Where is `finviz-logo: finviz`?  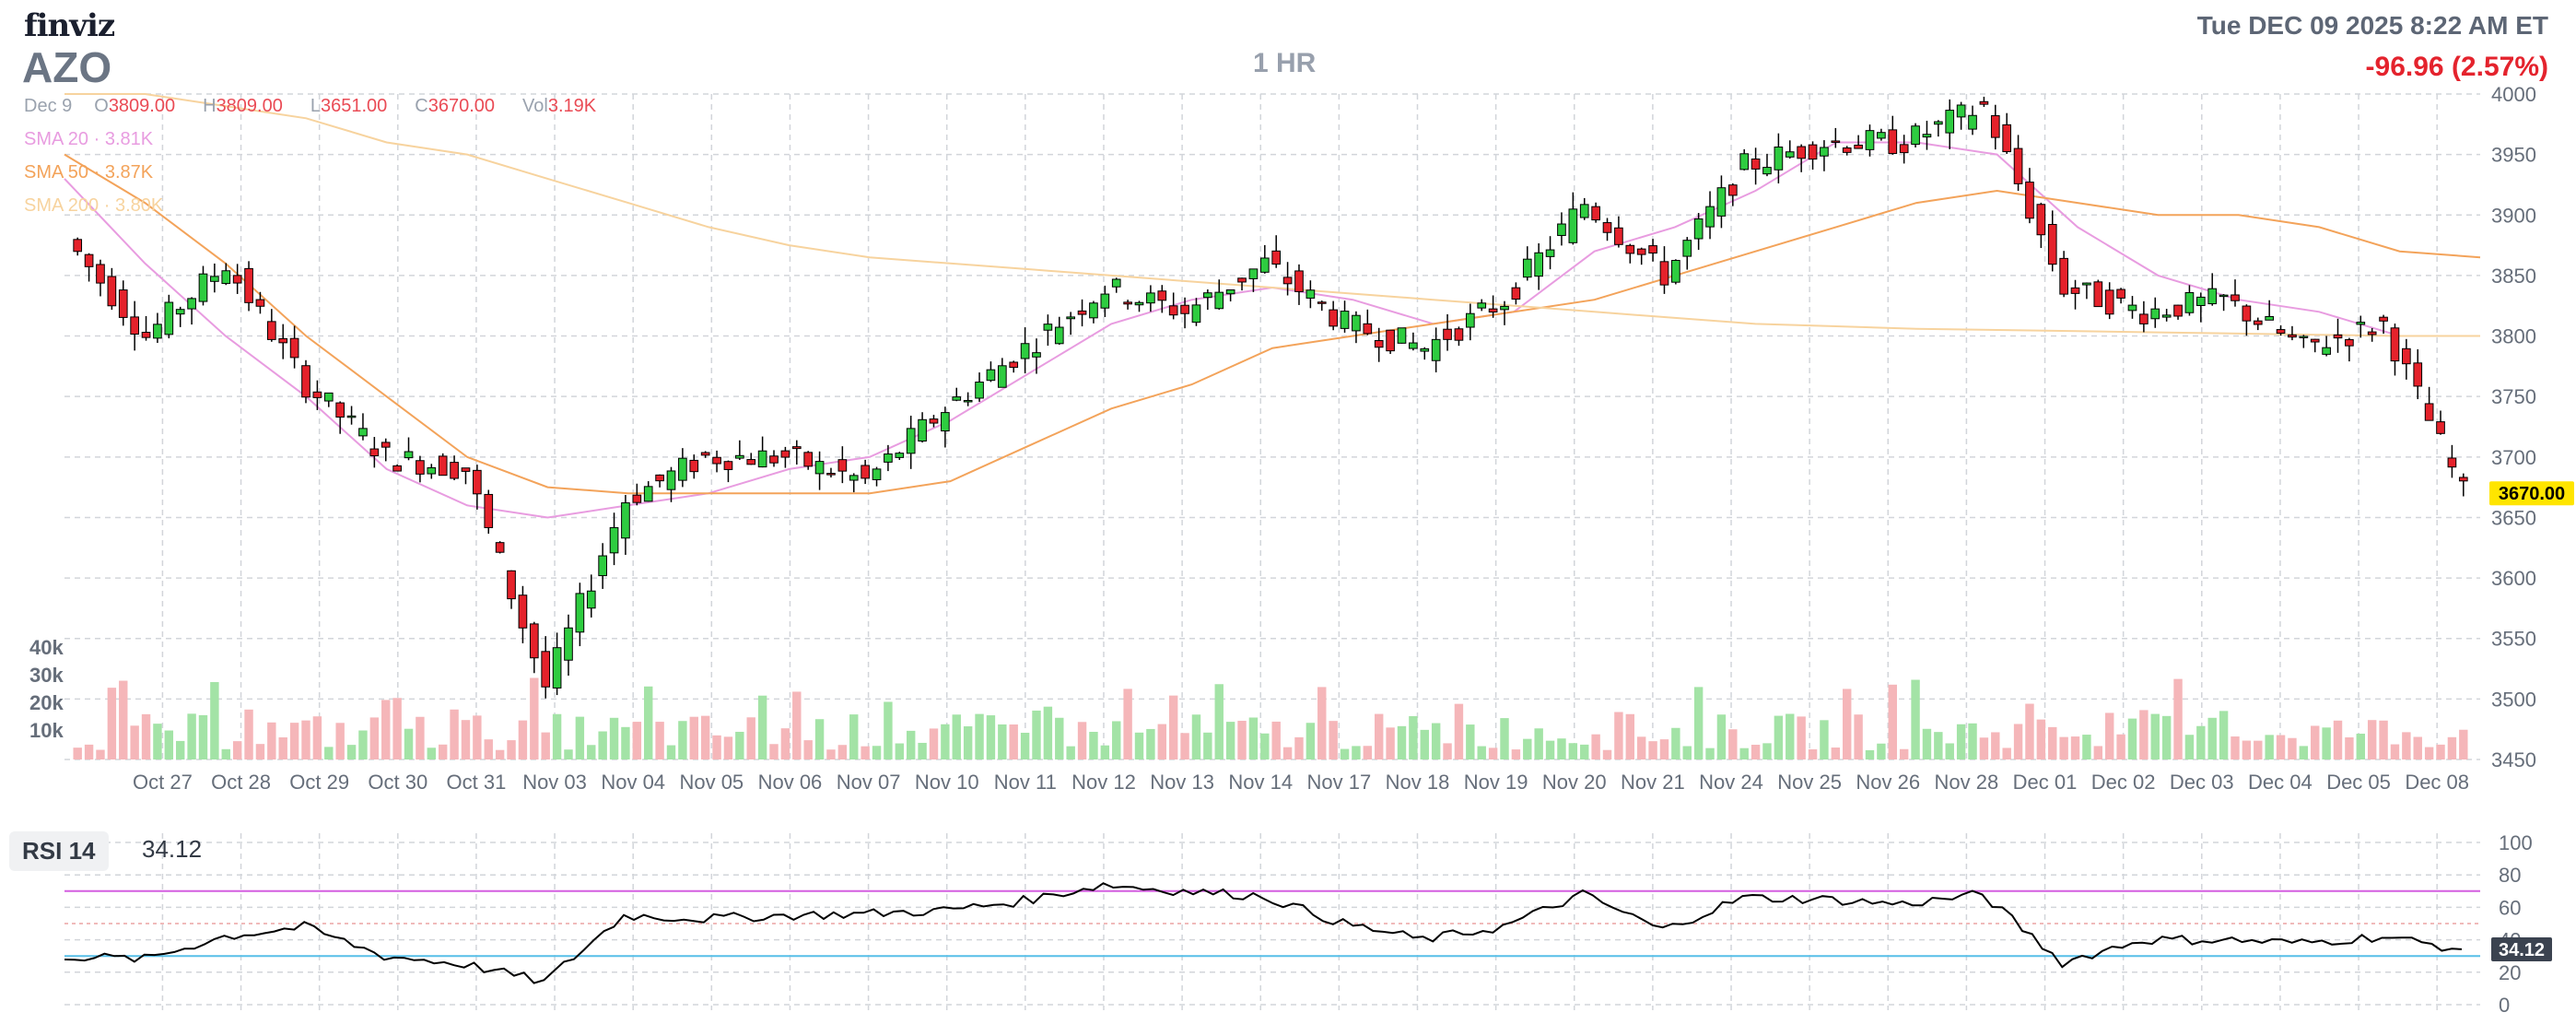 finviz-logo: finviz is located at coordinates (69, 25).